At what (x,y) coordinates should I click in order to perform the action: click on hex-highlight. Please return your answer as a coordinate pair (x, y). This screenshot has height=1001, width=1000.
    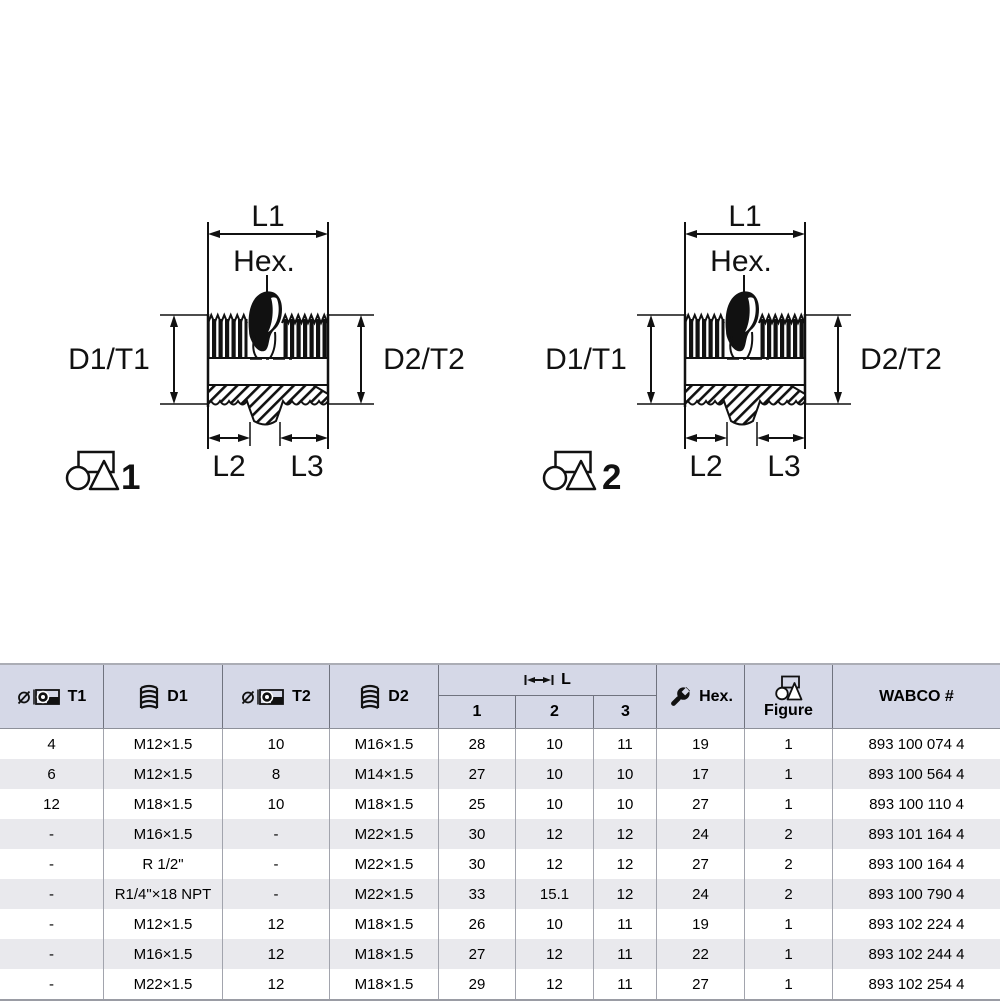
    Looking at the image, I should click on (273, 314).